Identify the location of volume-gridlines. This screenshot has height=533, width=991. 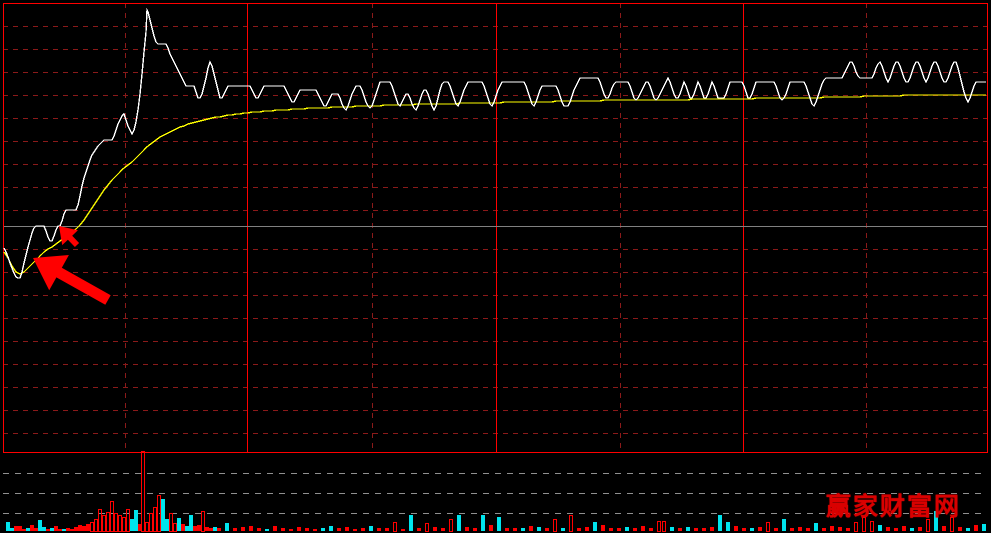
(495, 493).